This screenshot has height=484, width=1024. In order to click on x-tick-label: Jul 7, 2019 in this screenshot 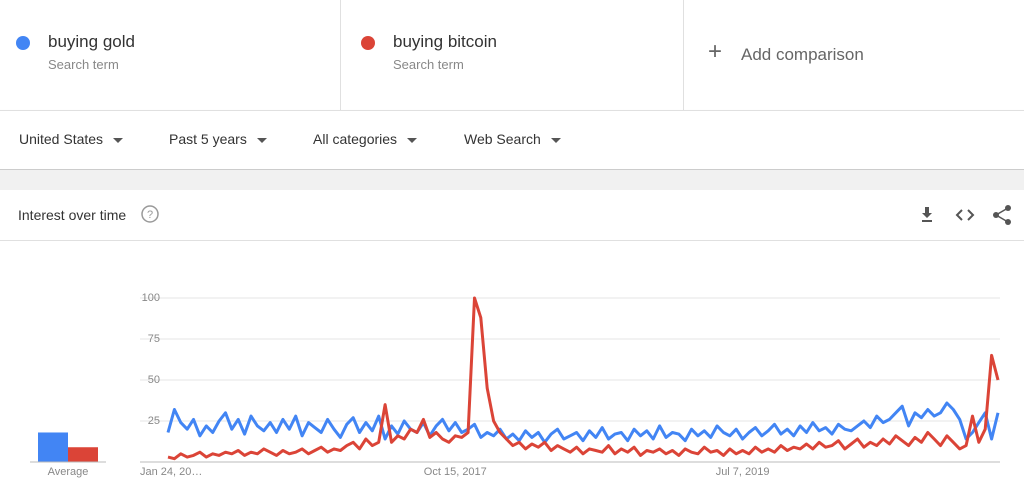, I will do `click(743, 472)`.